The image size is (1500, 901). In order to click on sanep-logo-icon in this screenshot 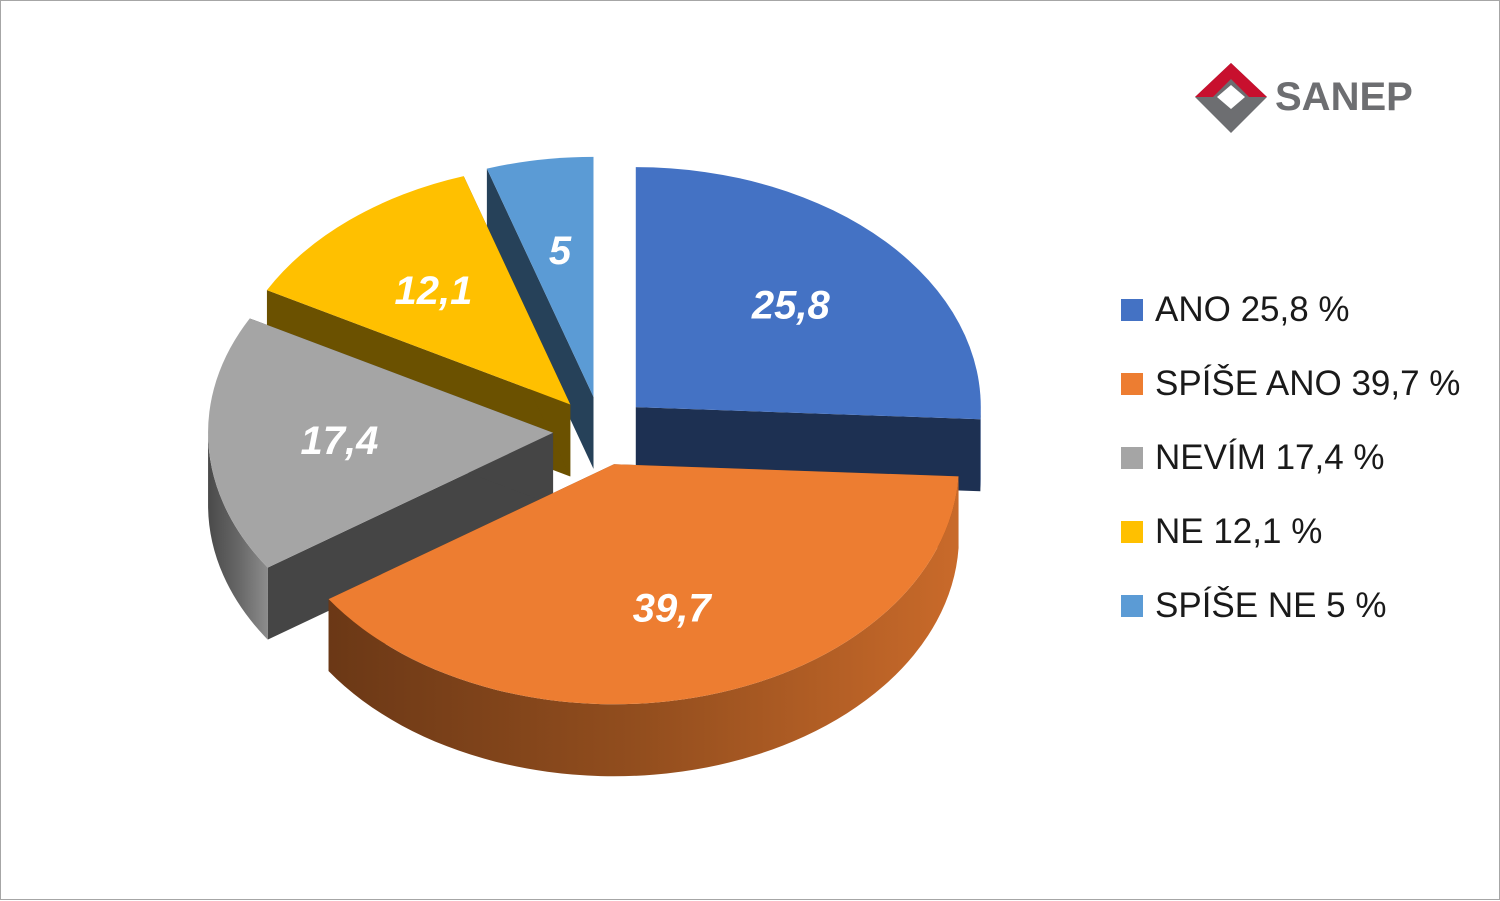, I will do `click(1233, 101)`.